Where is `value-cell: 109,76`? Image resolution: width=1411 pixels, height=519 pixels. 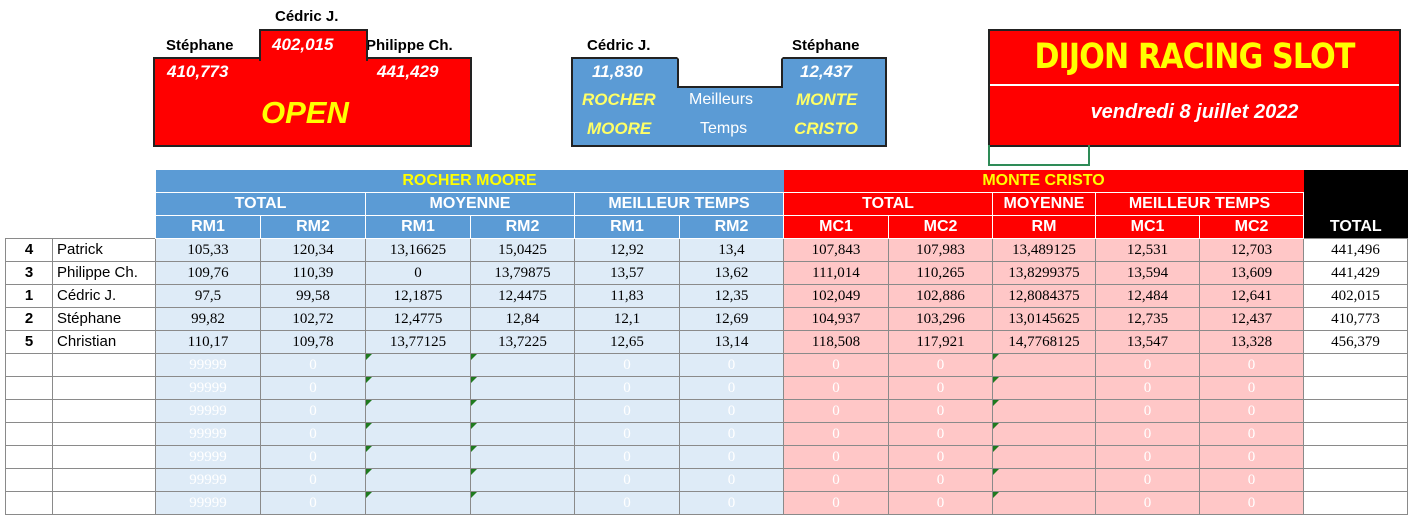
value-cell: 109,76 is located at coordinates (208, 273).